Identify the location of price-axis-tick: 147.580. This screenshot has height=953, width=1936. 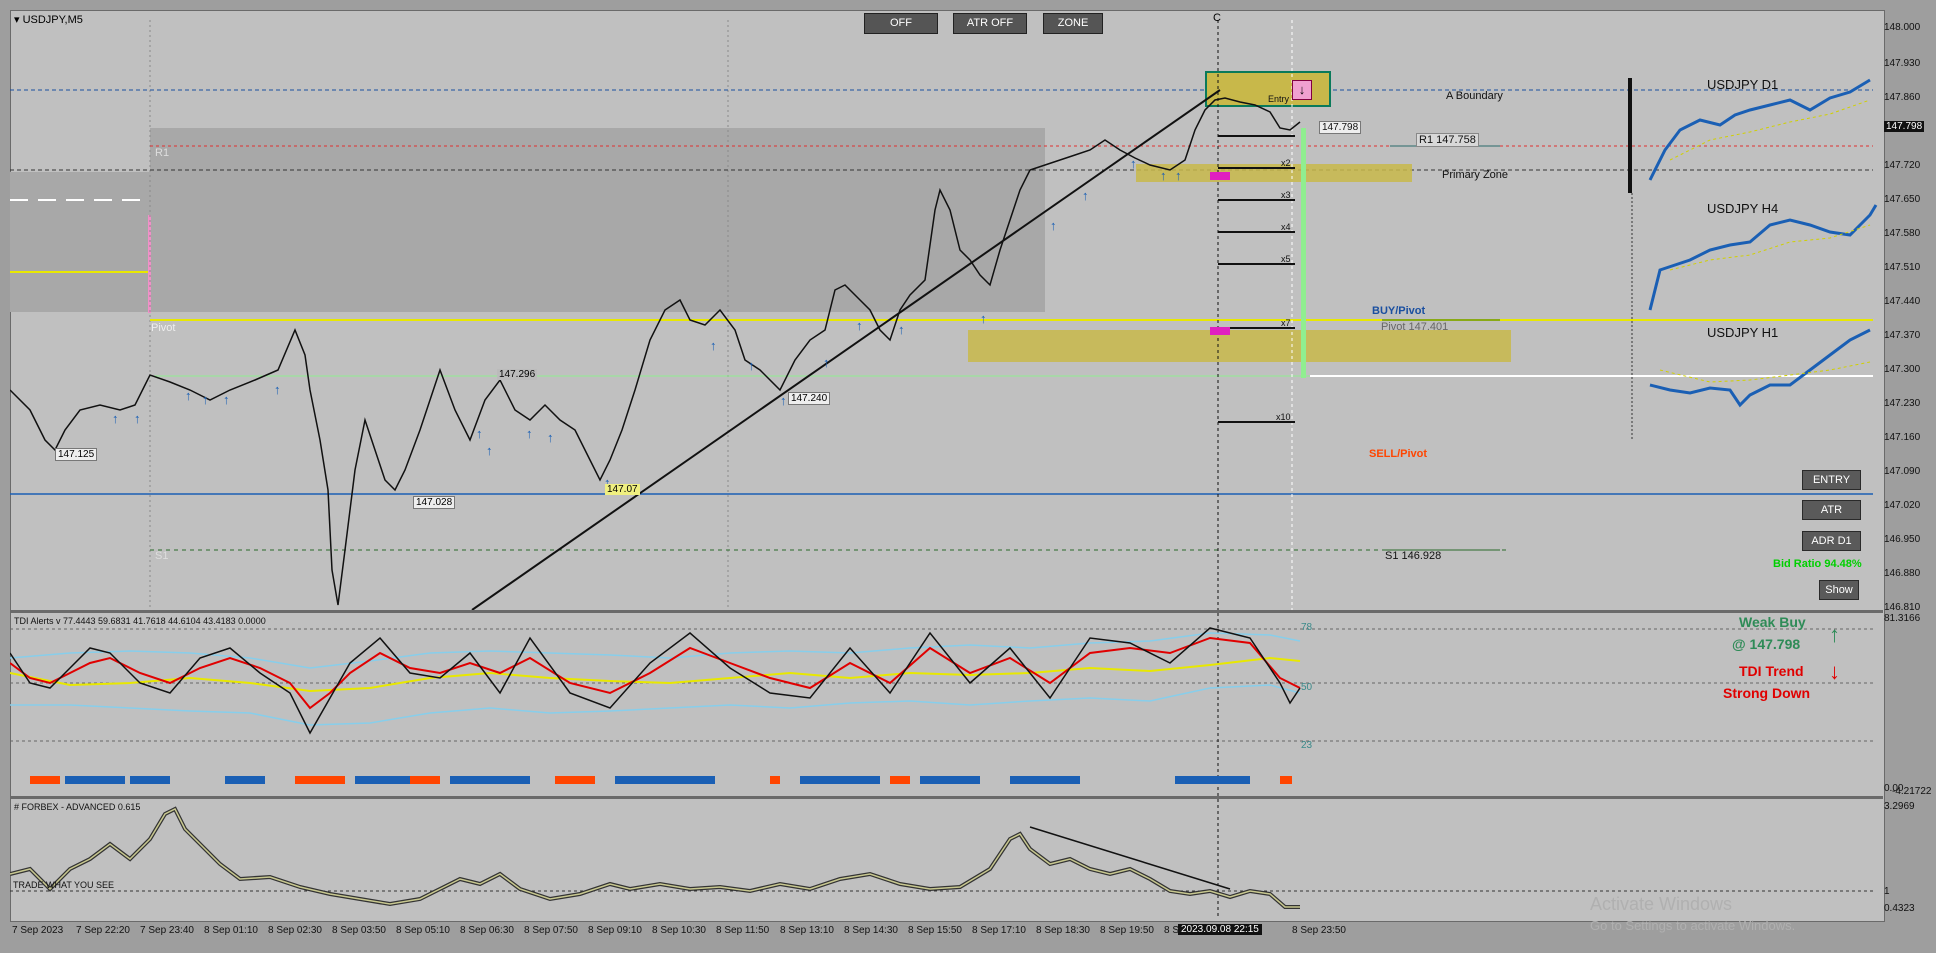
(1902, 233).